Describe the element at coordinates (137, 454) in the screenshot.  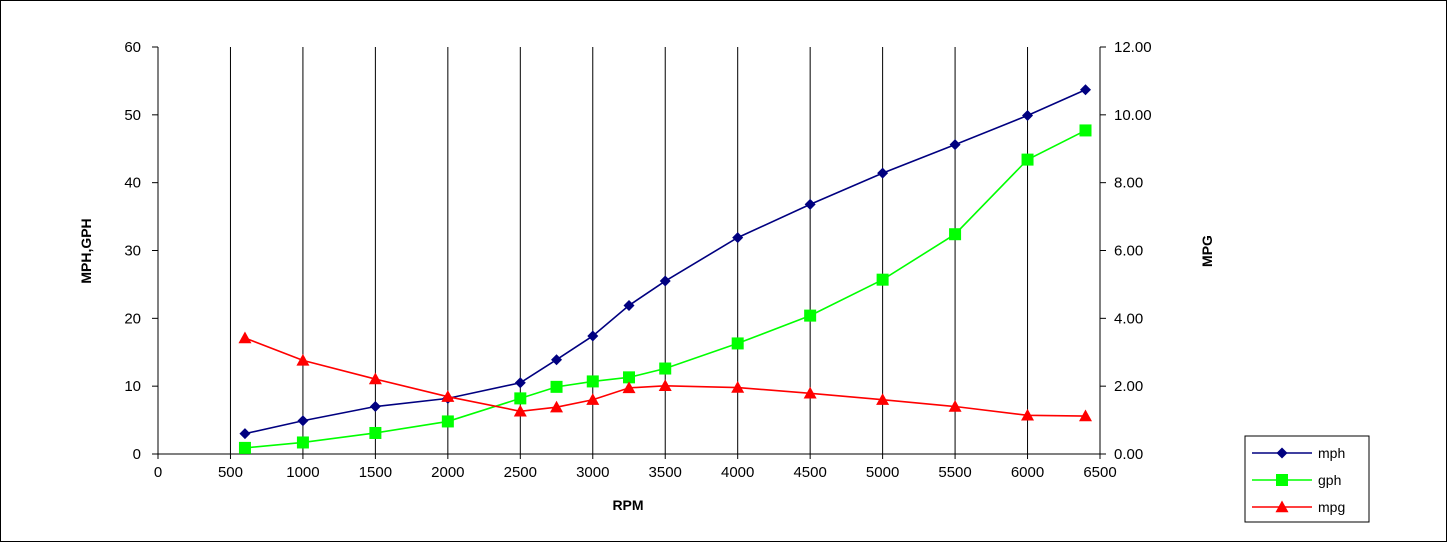
I see `y-tick-label: 0` at that location.